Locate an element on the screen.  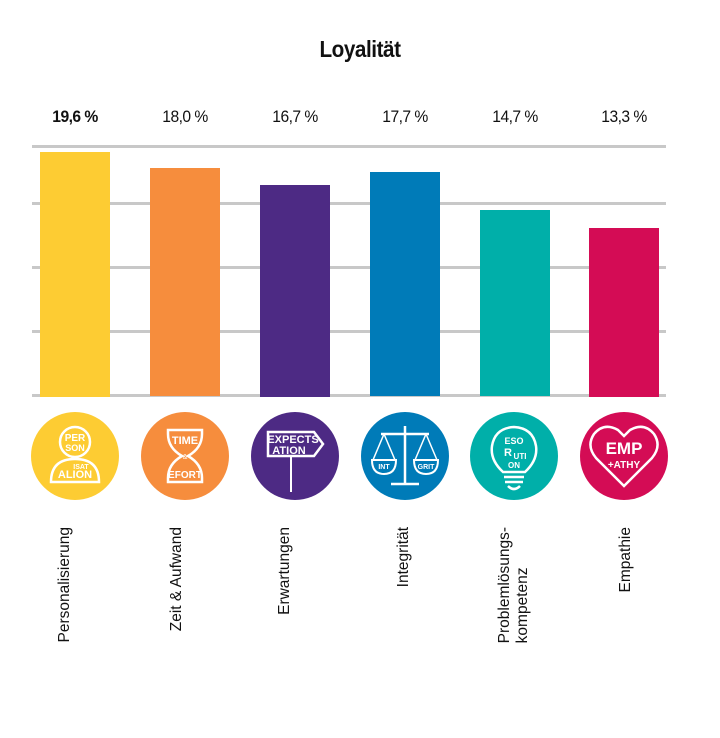
lightbulb-resolution-icon: ESO R UTI ON is located at coordinates (514, 456).